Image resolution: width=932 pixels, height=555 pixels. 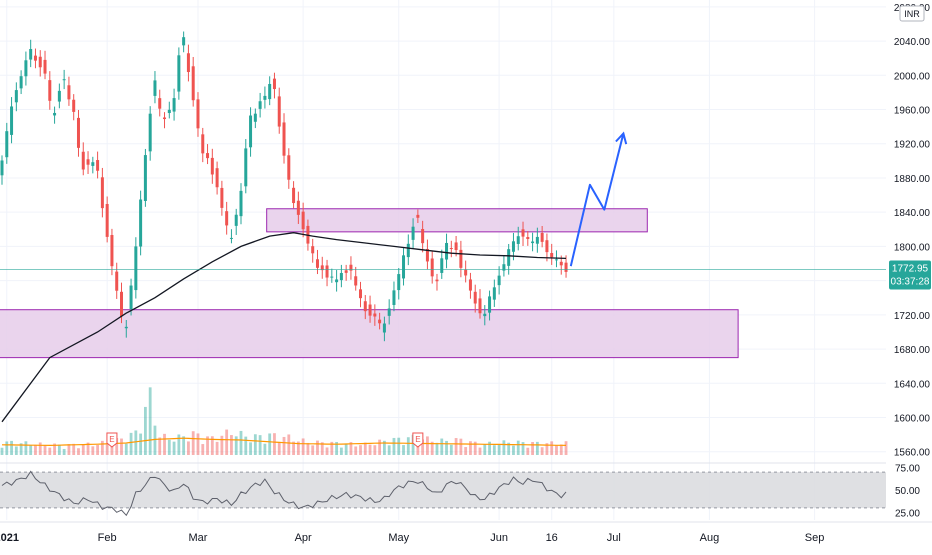 What do you see at coordinates (815, 538) in the screenshot?
I see `time-tick-label: Sep` at bounding box center [815, 538].